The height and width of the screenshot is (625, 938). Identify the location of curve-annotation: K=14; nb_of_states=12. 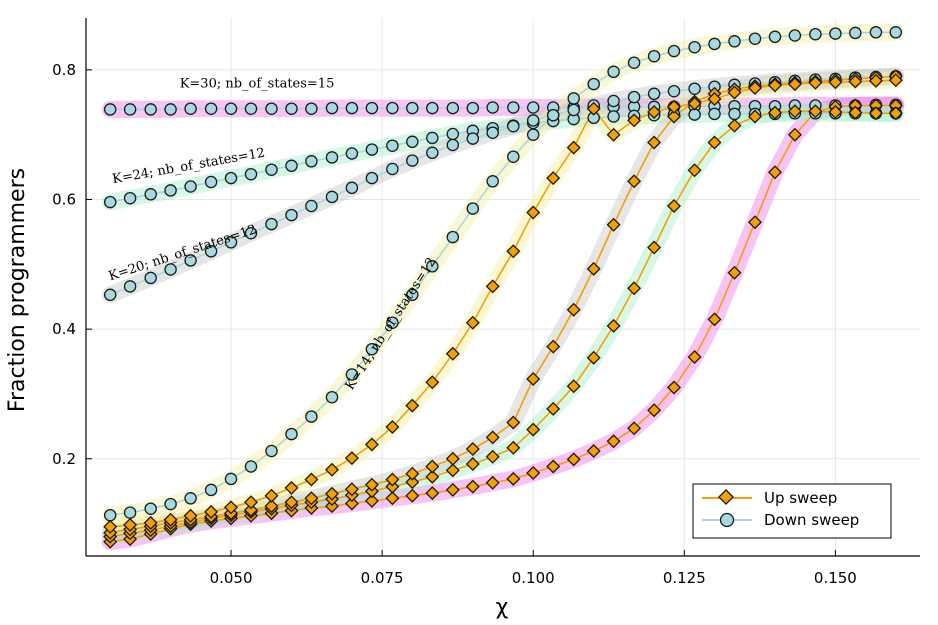
(391, 324).